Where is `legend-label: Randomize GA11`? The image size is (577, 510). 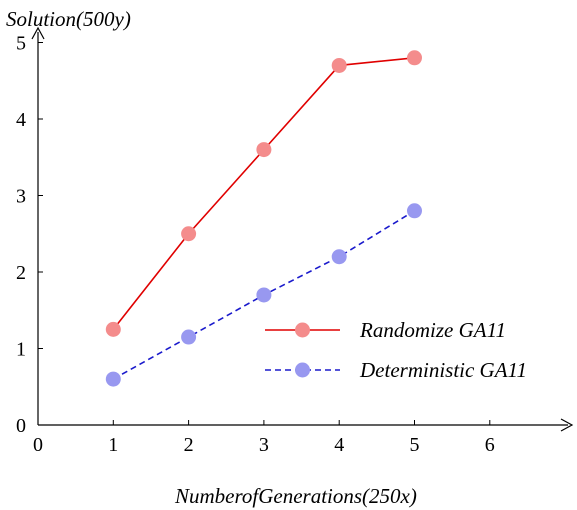
legend-label: Randomize GA11 is located at coordinates (432, 330).